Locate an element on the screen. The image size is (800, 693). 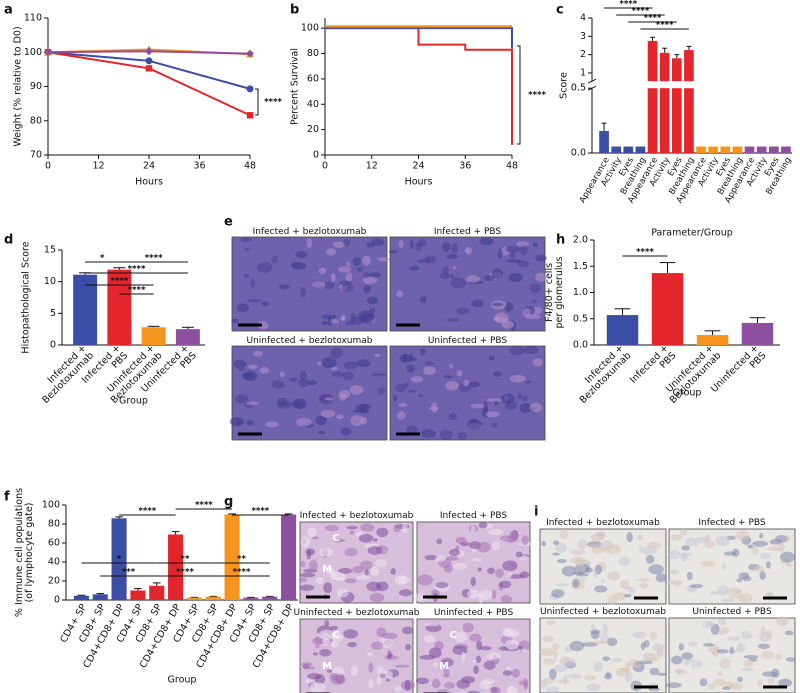
x-tick-label: 24 is located at coordinates (418, 166).